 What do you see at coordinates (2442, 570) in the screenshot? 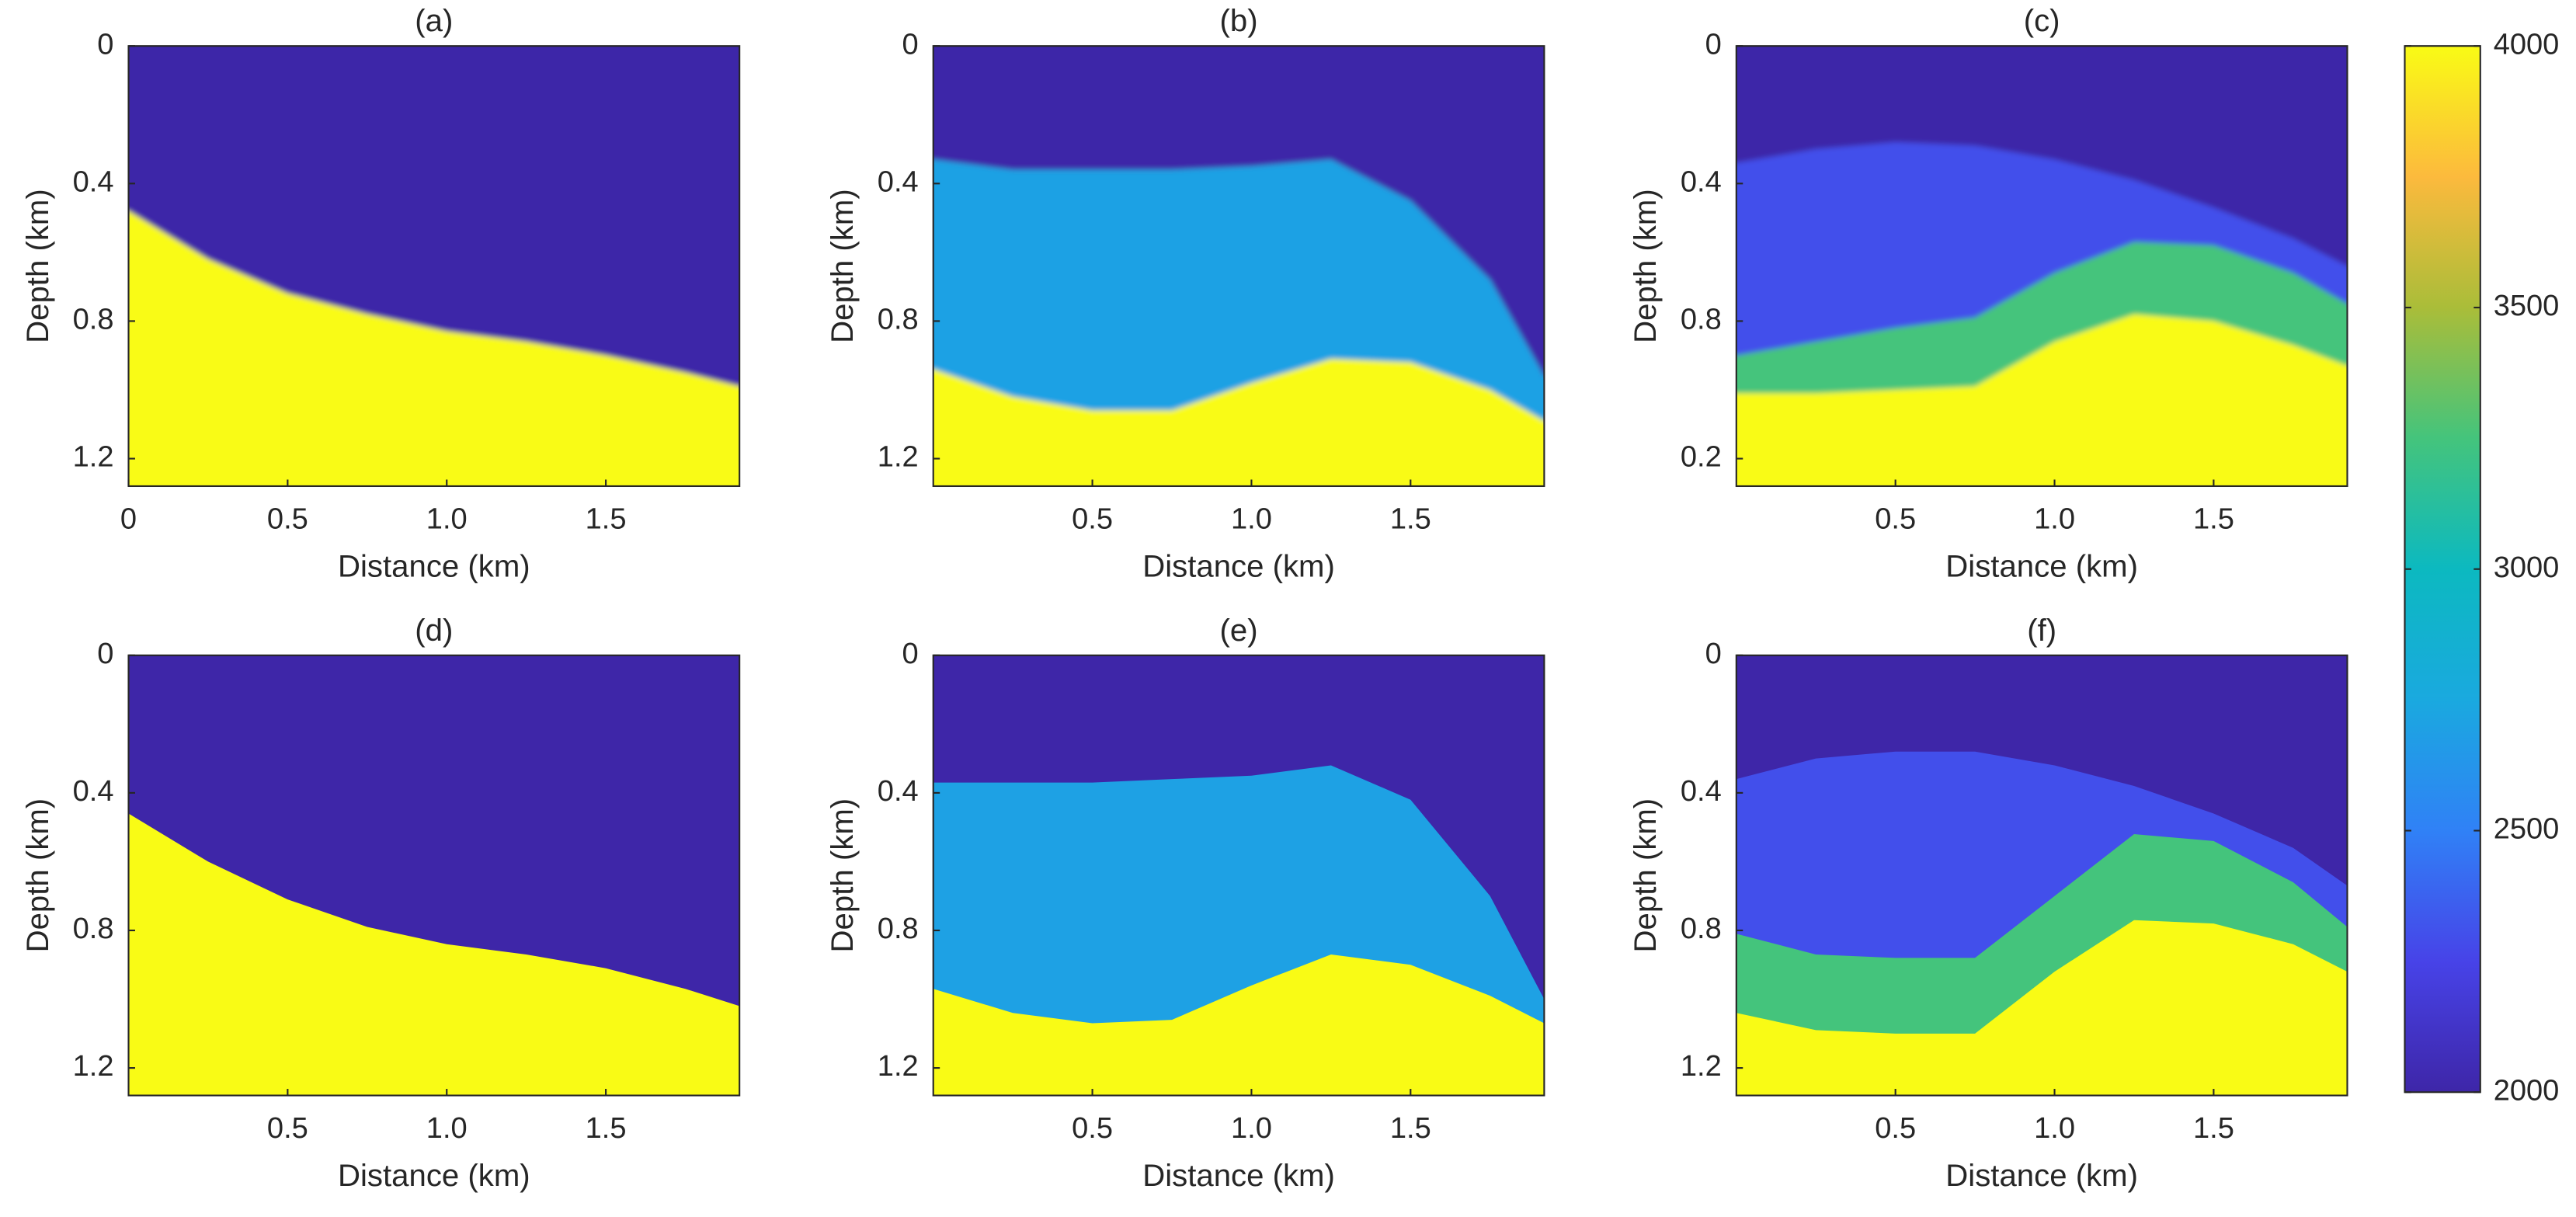
I see `colorbar` at bounding box center [2442, 570].